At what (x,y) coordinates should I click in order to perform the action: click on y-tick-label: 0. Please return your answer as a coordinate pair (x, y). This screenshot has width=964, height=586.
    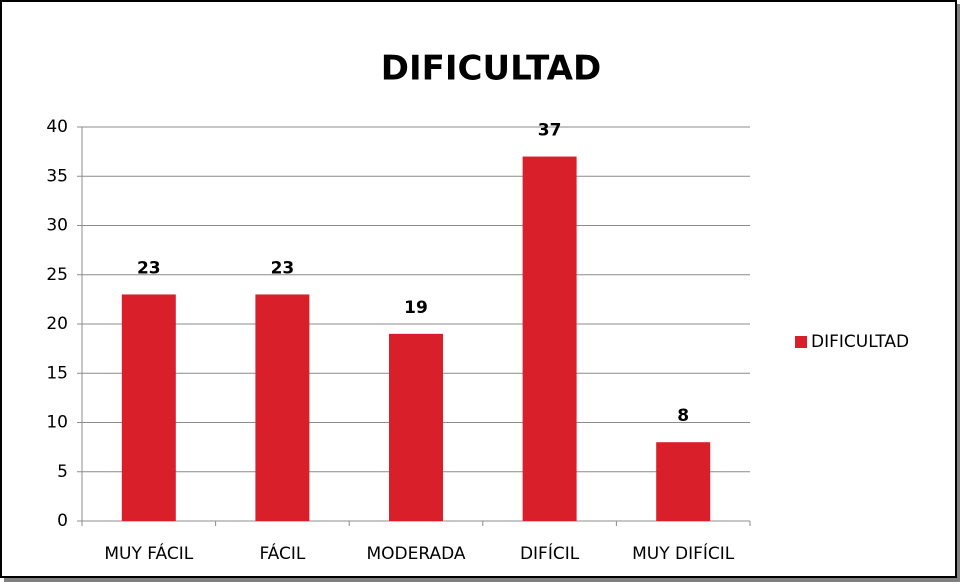
    Looking at the image, I should click on (62, 521).